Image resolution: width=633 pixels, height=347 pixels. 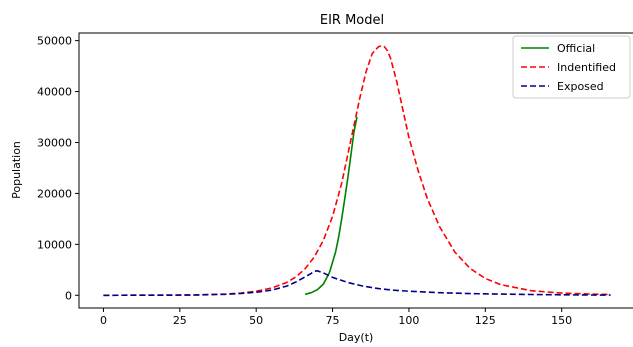 What do you see at coordinates (58, 168) in the screenshot?
I see `y-axis: 0 10000 20000 30000 40000 50000` at bounding box center [58, 168].